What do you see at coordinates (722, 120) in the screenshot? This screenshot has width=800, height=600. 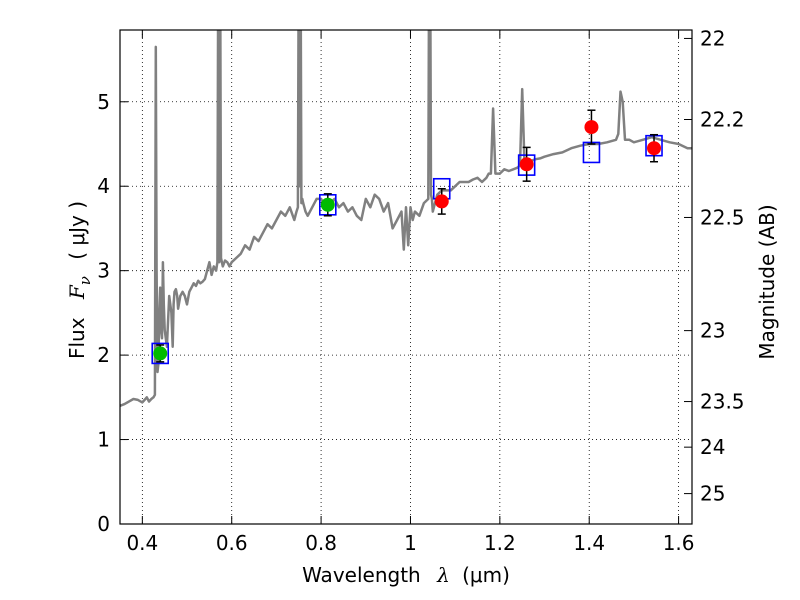 I see `y2-tick-label: 22.2` at bounding box center [722, 120].